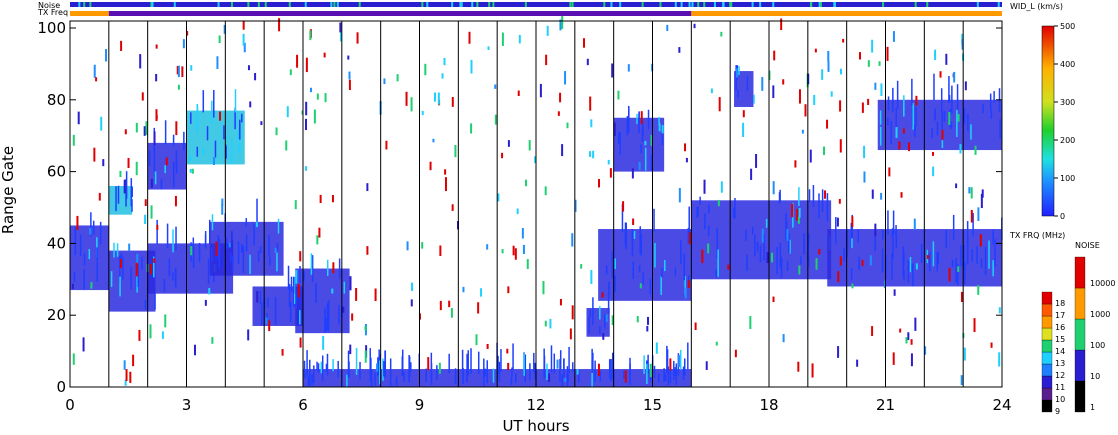  Describe the element at coordinates (535, 405) in the screenshot. I see `x-tick-label: 12` at that location.